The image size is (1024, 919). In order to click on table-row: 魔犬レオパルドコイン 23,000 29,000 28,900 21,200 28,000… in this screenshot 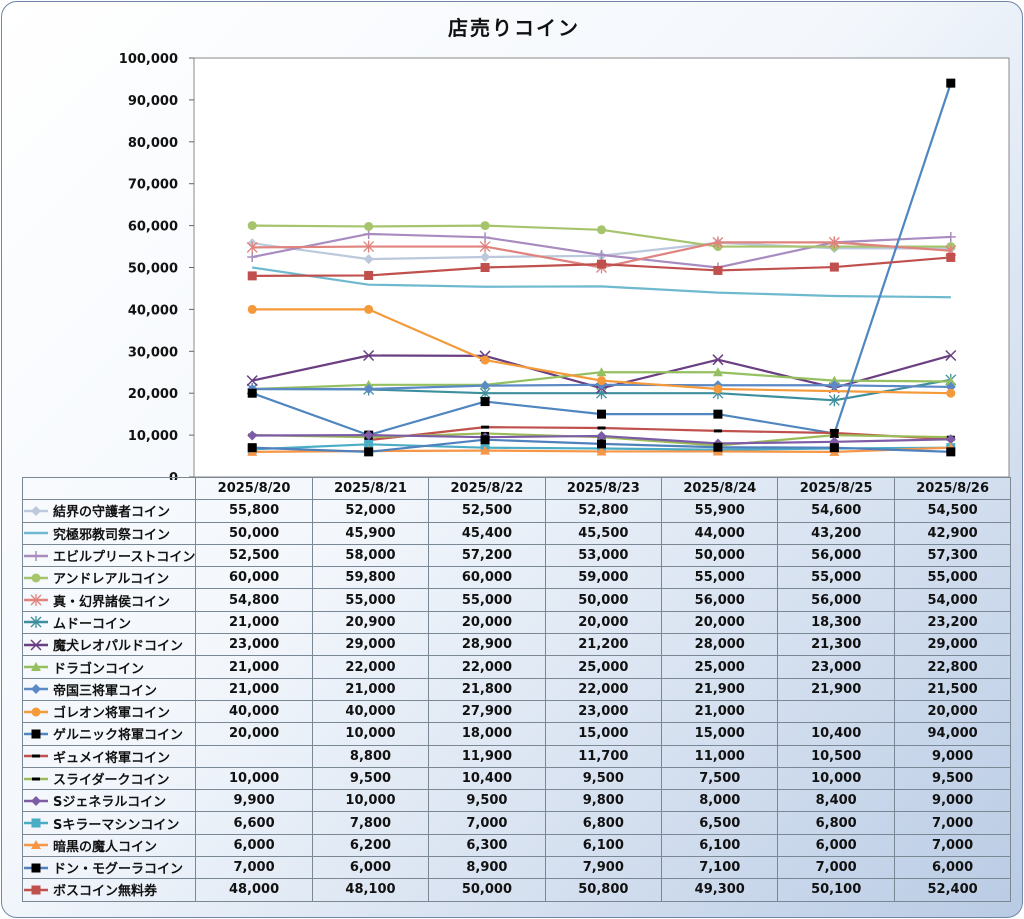, I will do `click(516, 645)`.